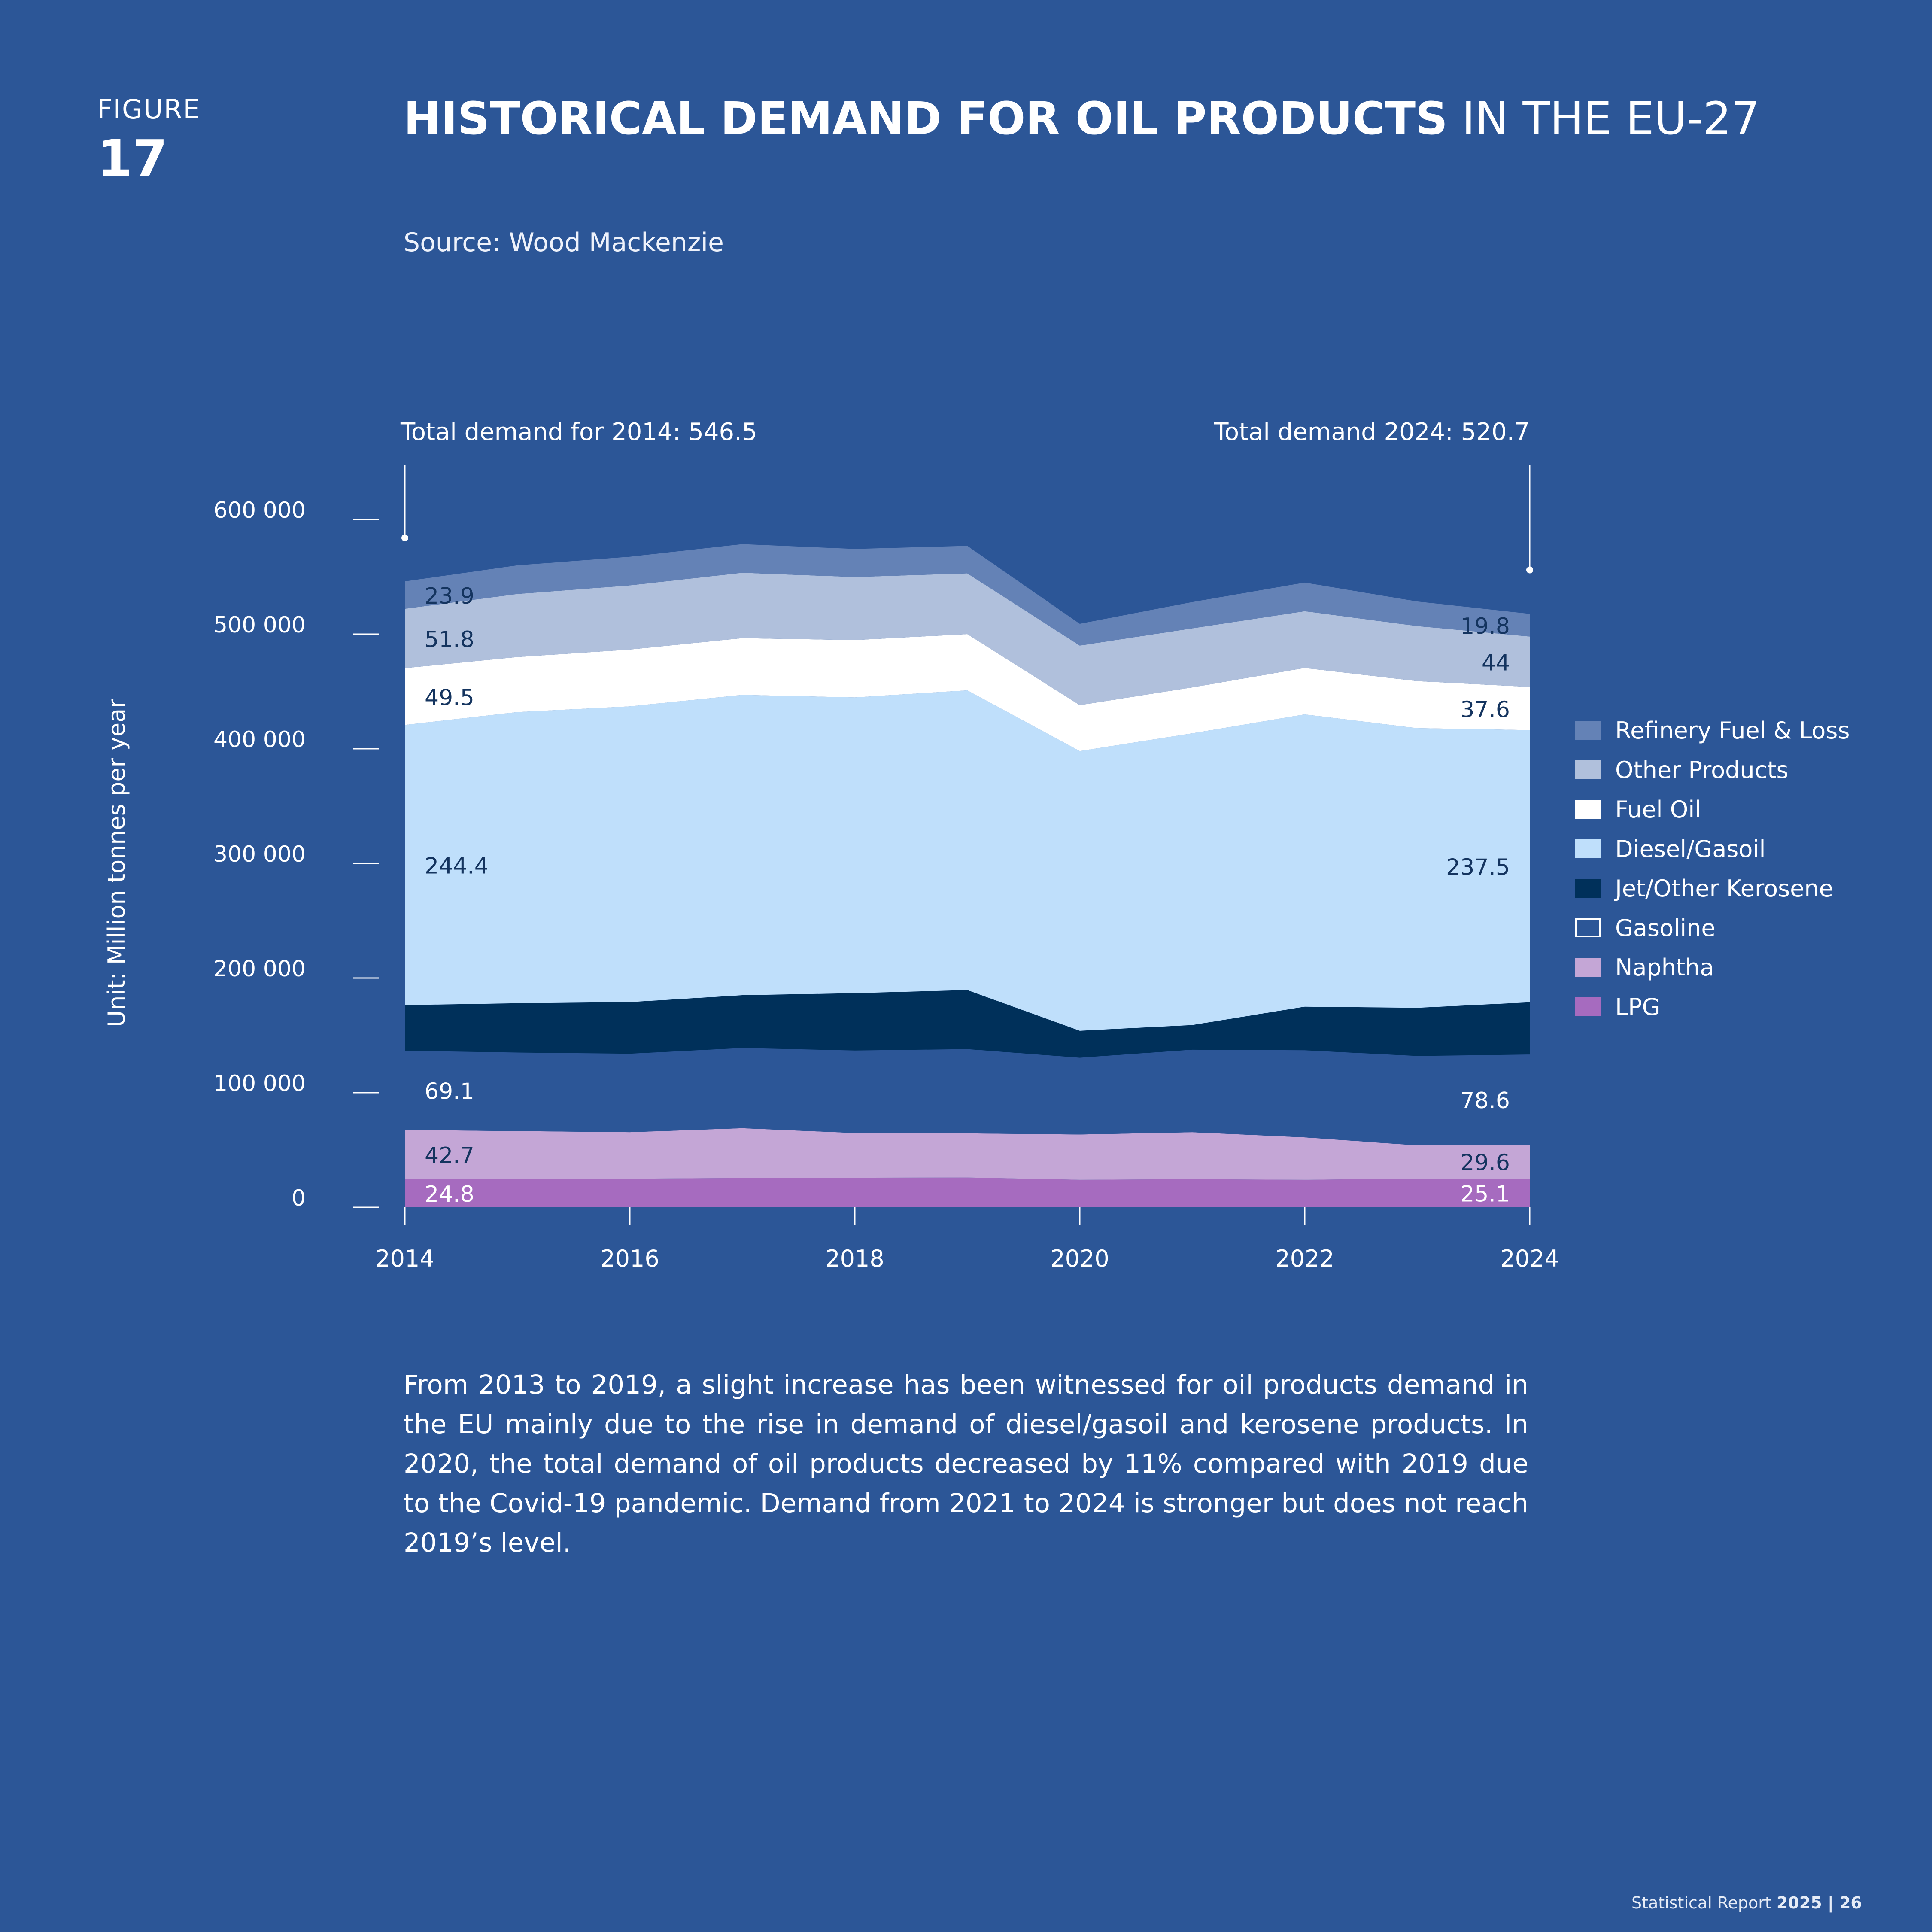 The image size is (1932, 1932). Describe the element at coordinates (926, 118) in the screenshot. I see `title-bold: HISTORICAL DEMAND FOR OIL PRODUCTS` at that location.